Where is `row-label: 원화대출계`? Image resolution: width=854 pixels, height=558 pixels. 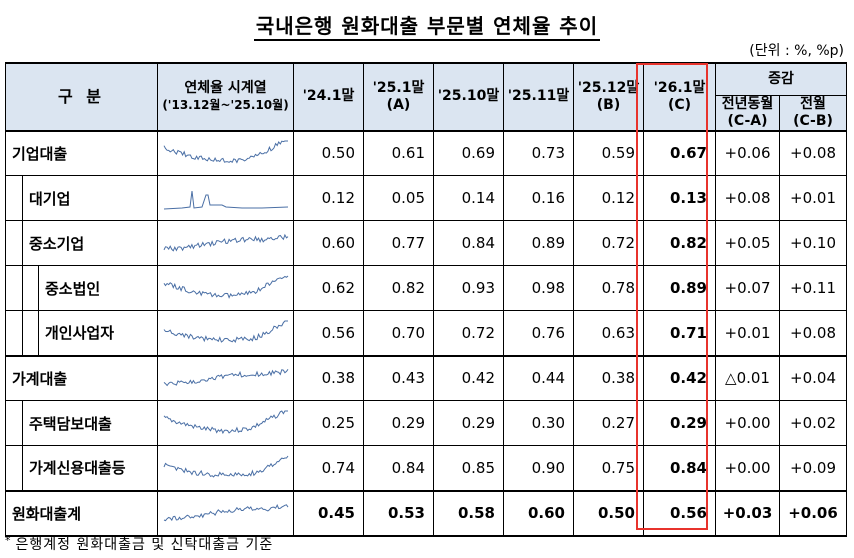 row-label: 원화대출계 is located at coordinates (81, 513).